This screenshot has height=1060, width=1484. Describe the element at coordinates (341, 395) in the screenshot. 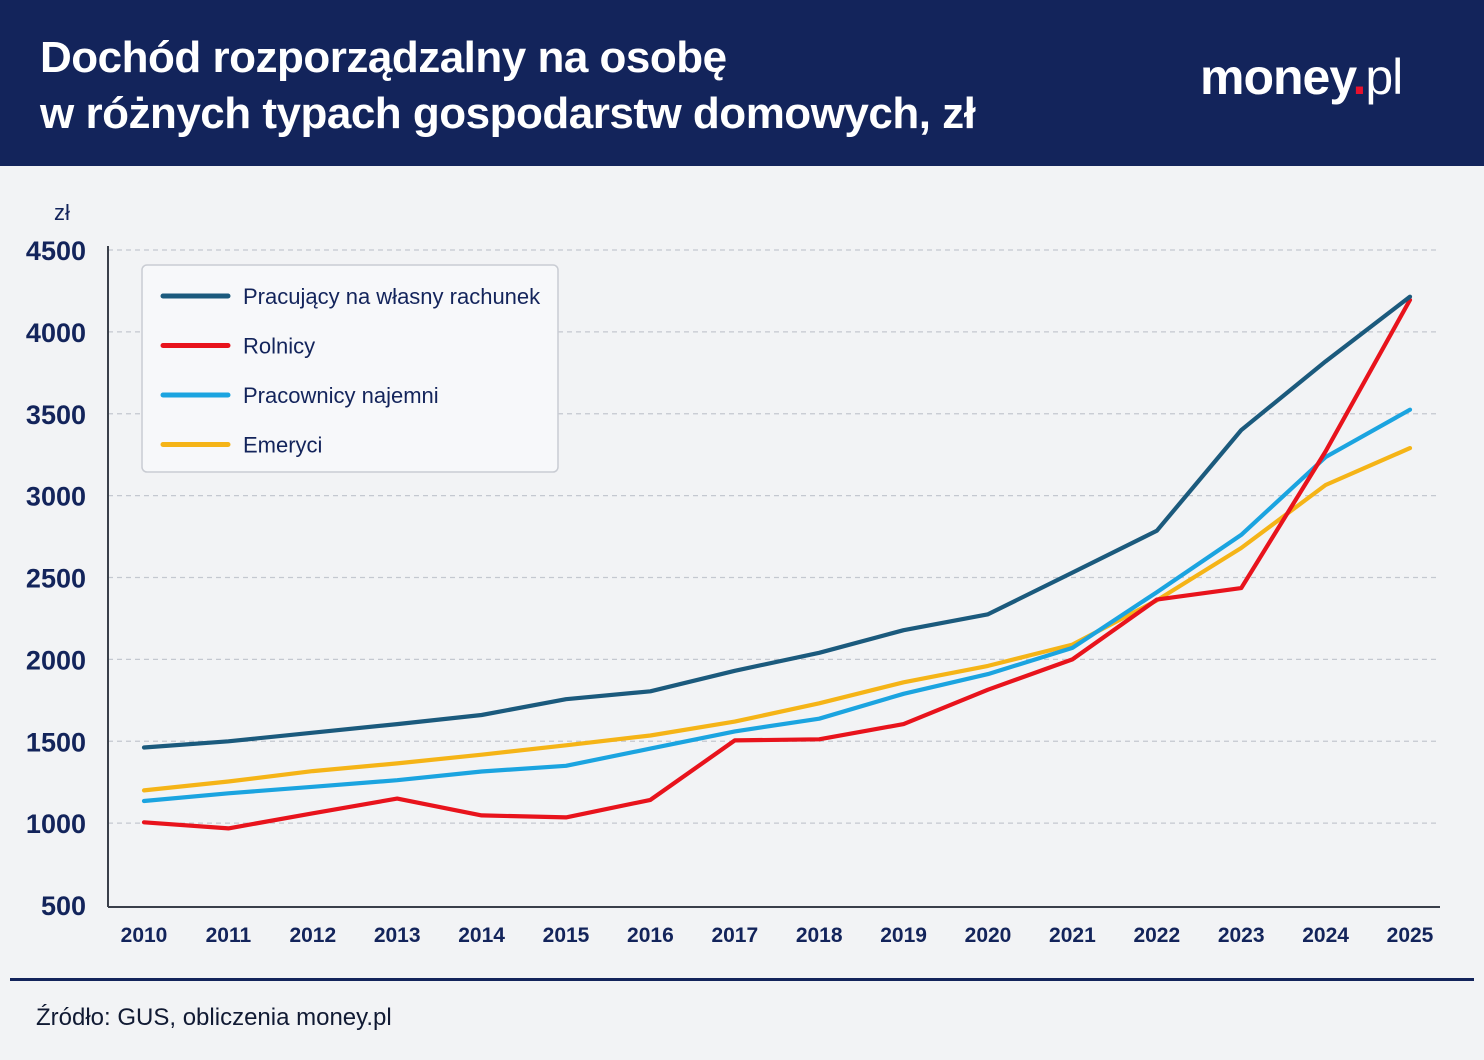

I see `legend-label: Pracownicy najemni` at that location.